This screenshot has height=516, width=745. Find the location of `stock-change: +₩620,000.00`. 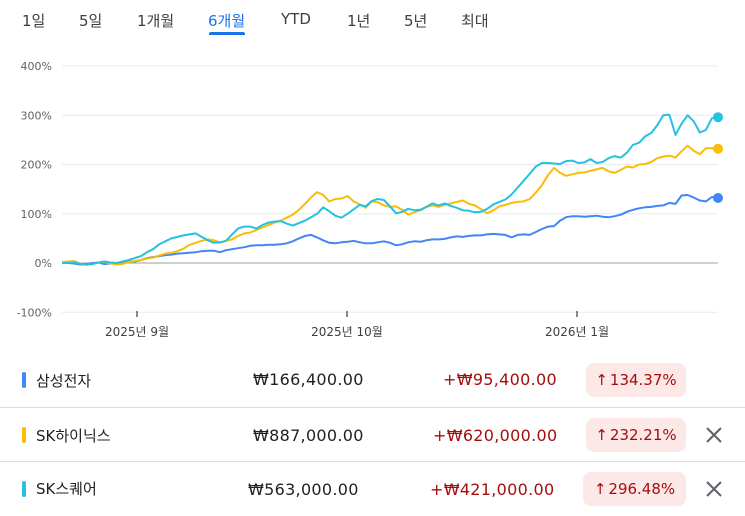

stock-change: +₩620,000.00 is located at coordinates (495, 435).